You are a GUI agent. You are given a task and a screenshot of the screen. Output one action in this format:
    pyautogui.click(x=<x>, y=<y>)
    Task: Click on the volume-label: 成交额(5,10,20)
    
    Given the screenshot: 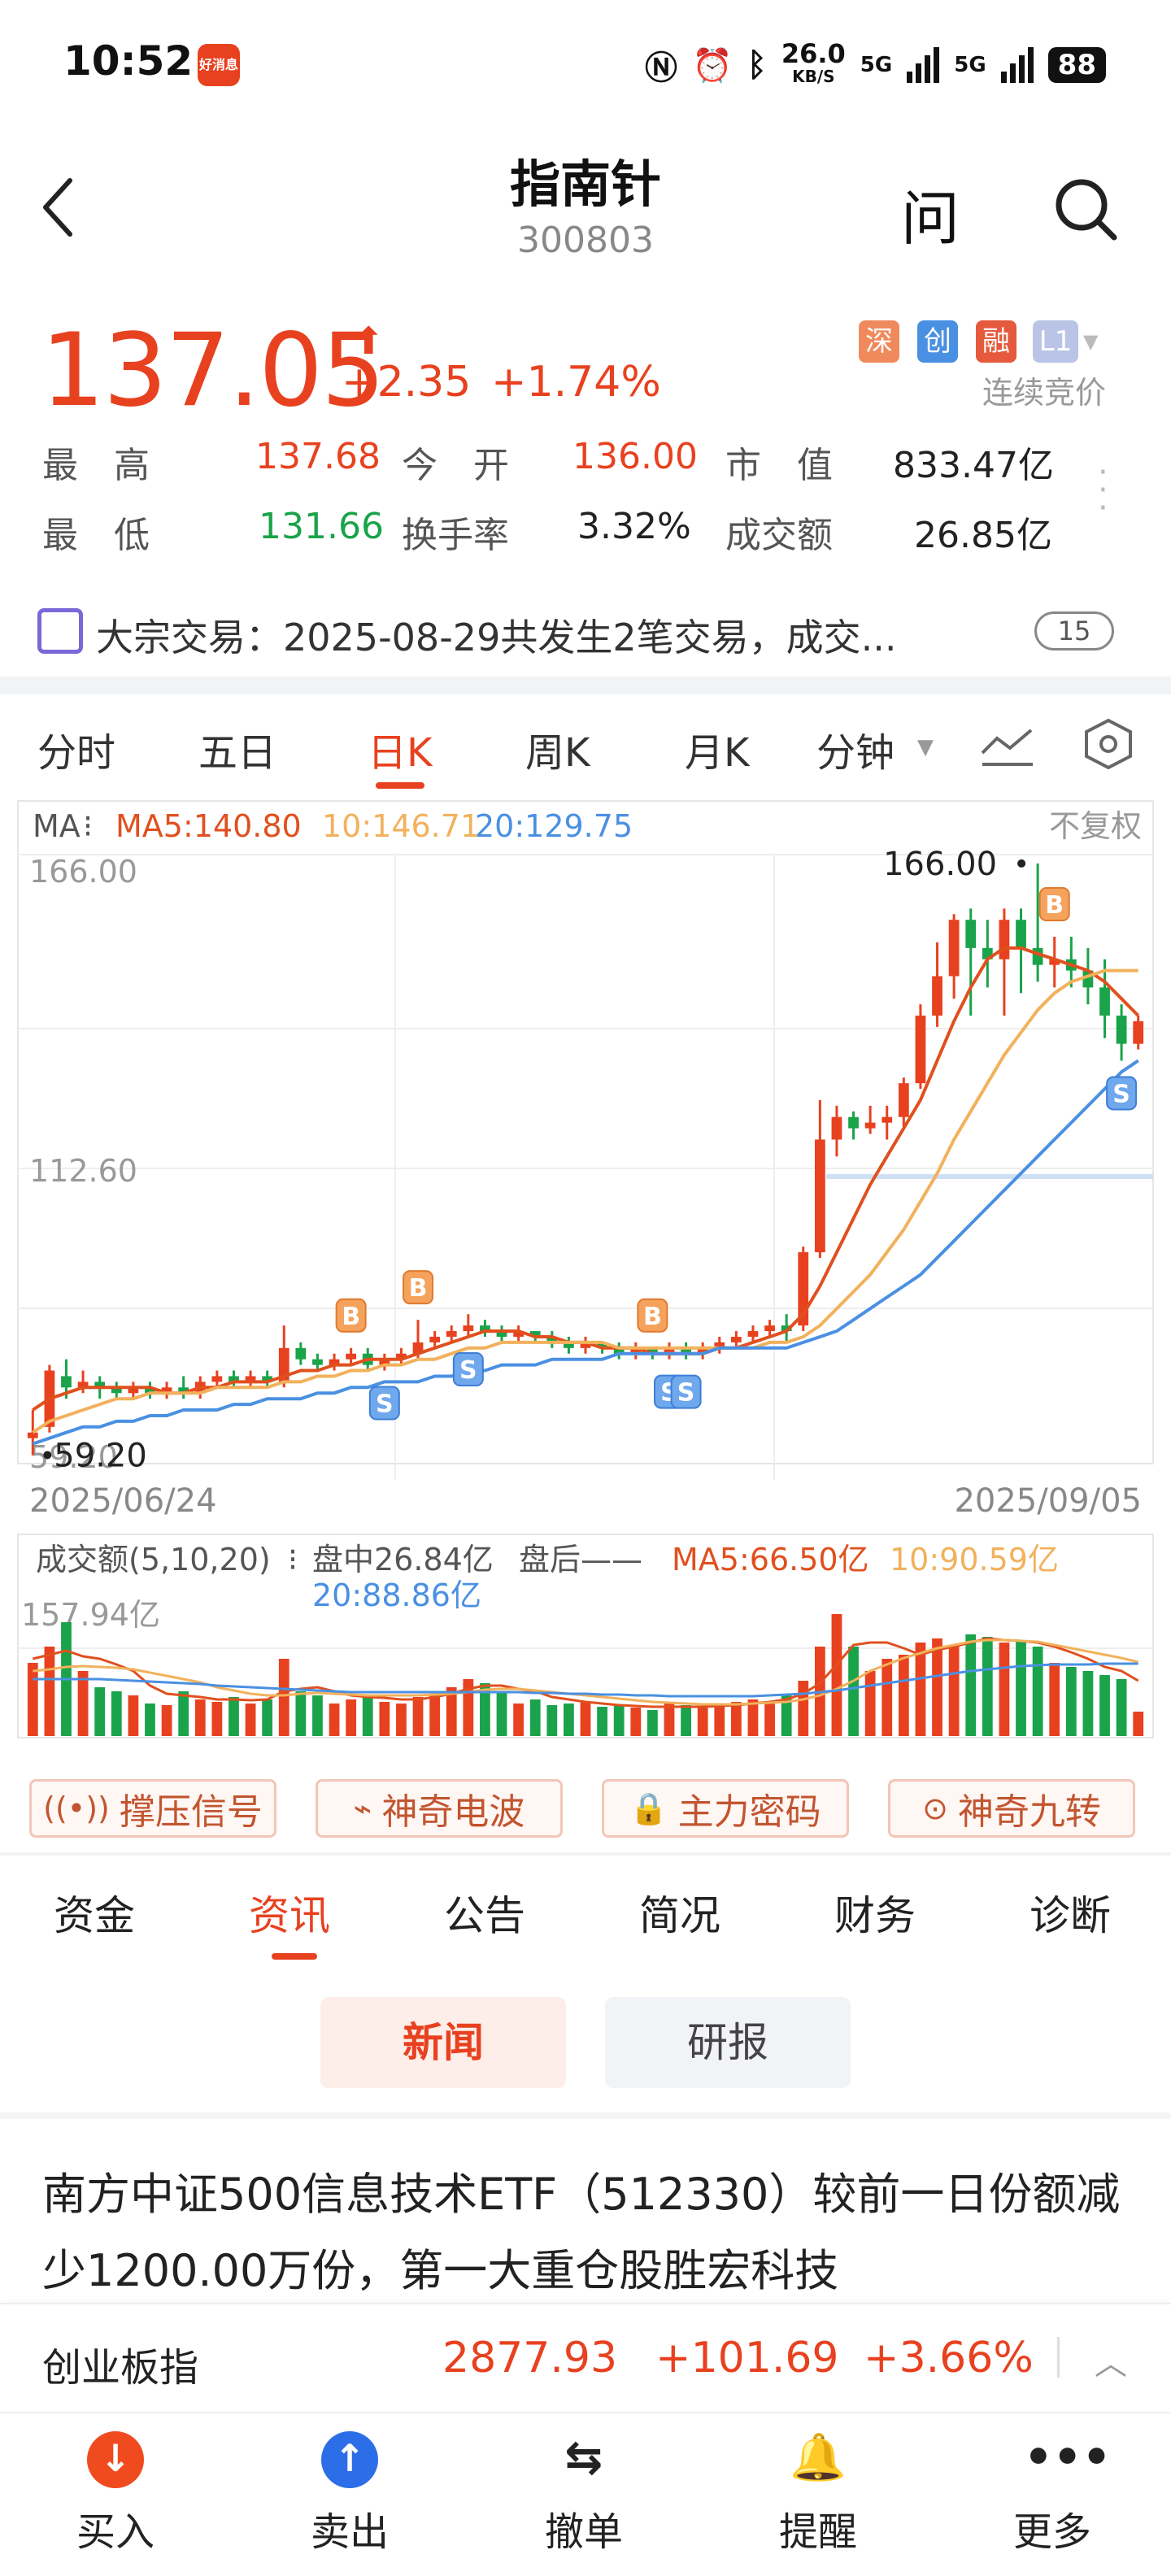 What is the action you would take?
    pyautogui.click(x=154, y=1560)
    